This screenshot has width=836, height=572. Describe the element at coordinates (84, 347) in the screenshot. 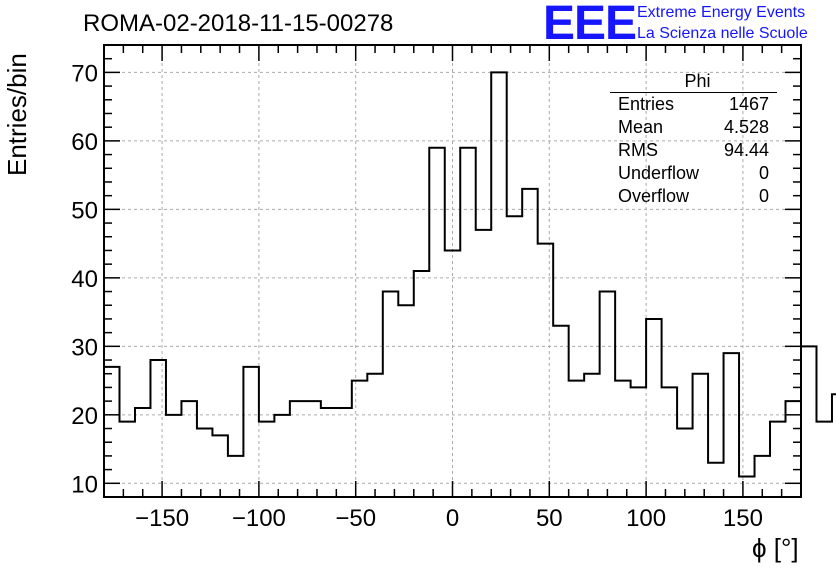

I see `y-tick-label: 30` at that location.